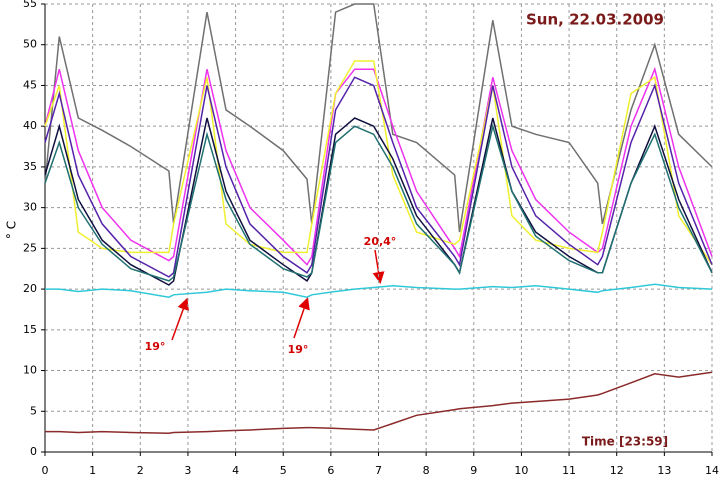 Image resolution: width=719 pixels, height=488 pixels. What do you see at coordinates (30, 125) in the screenshot?
I see `y-tick-label: 40` at bounding box center [30, 125].